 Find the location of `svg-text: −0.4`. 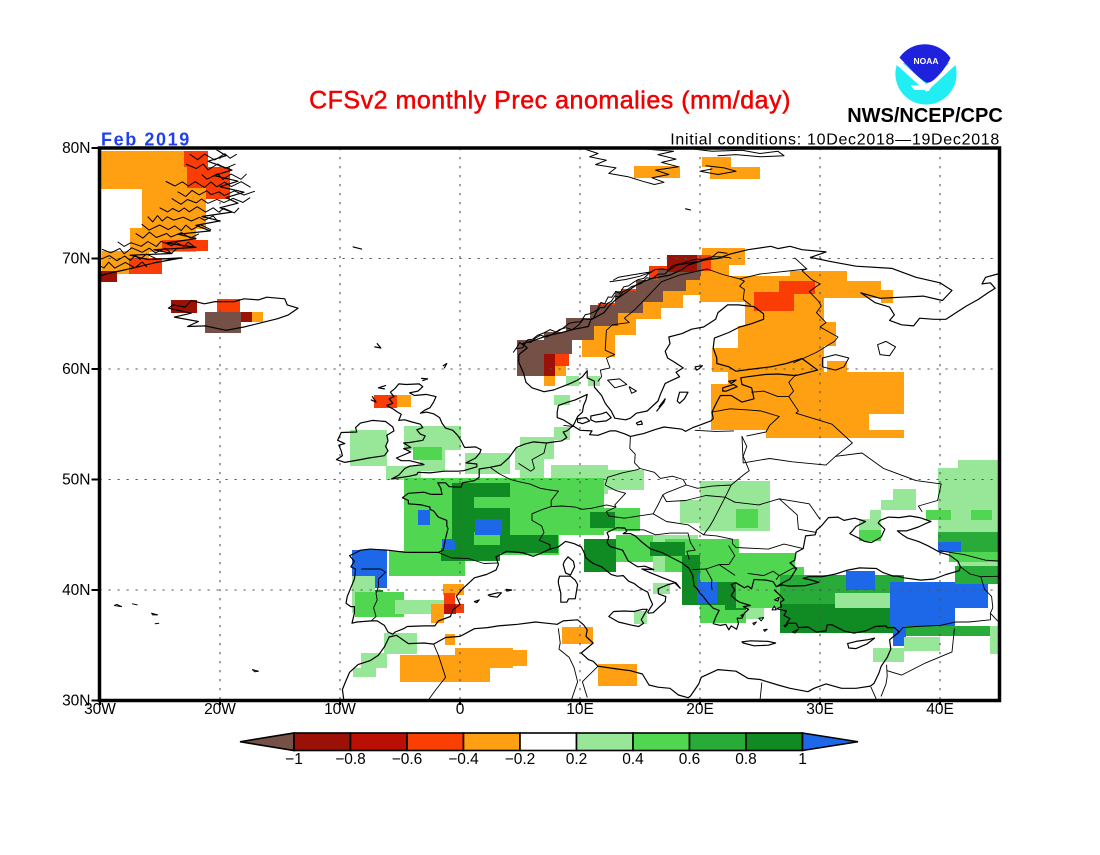

svg-text: −0.4 is located at coordinates (463, 759).